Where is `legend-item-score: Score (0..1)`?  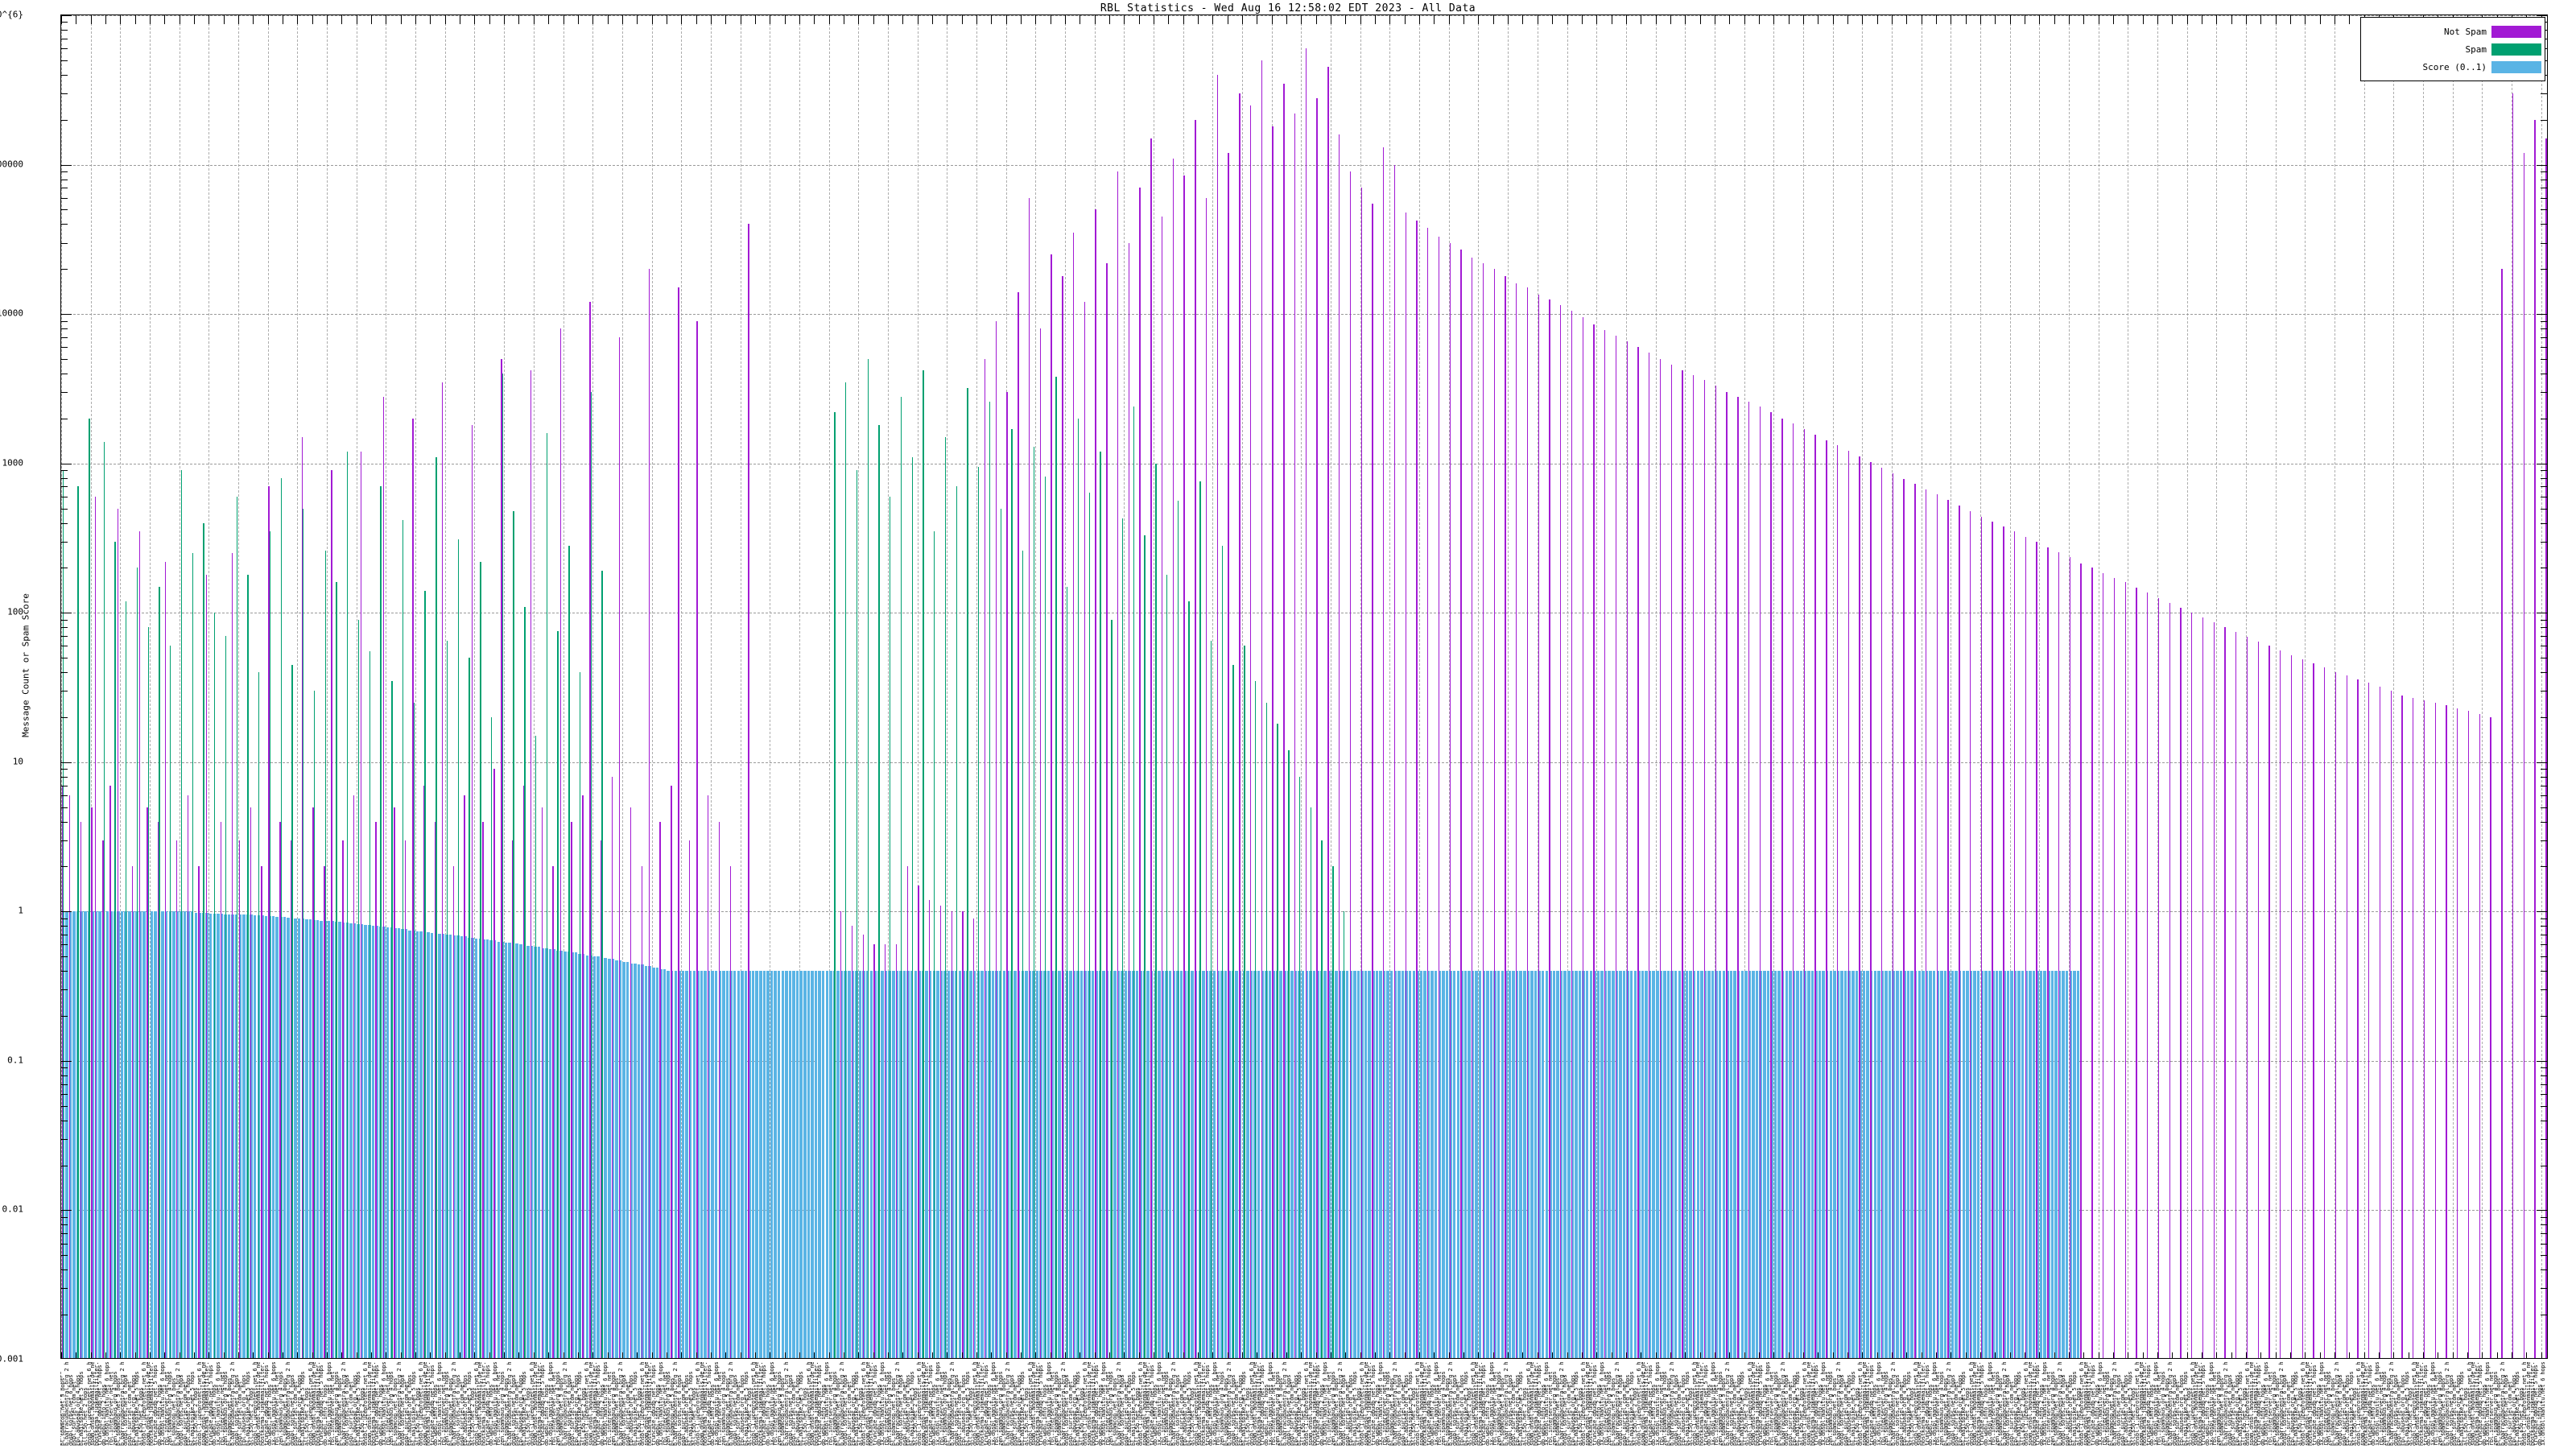 legend-item-score: Score (0..1) is located at coordinates (2452, 67).